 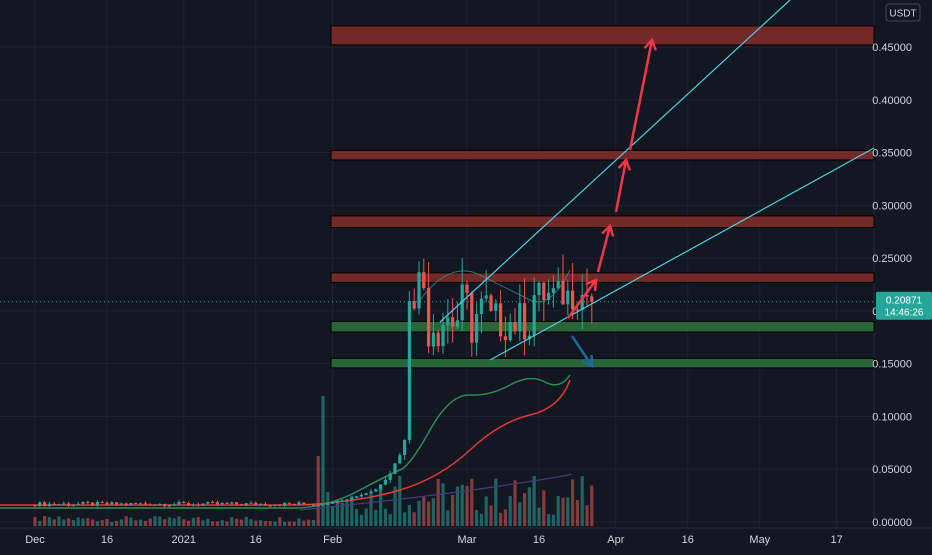 I want to click on volume-bars, so click(x=313, y=461).